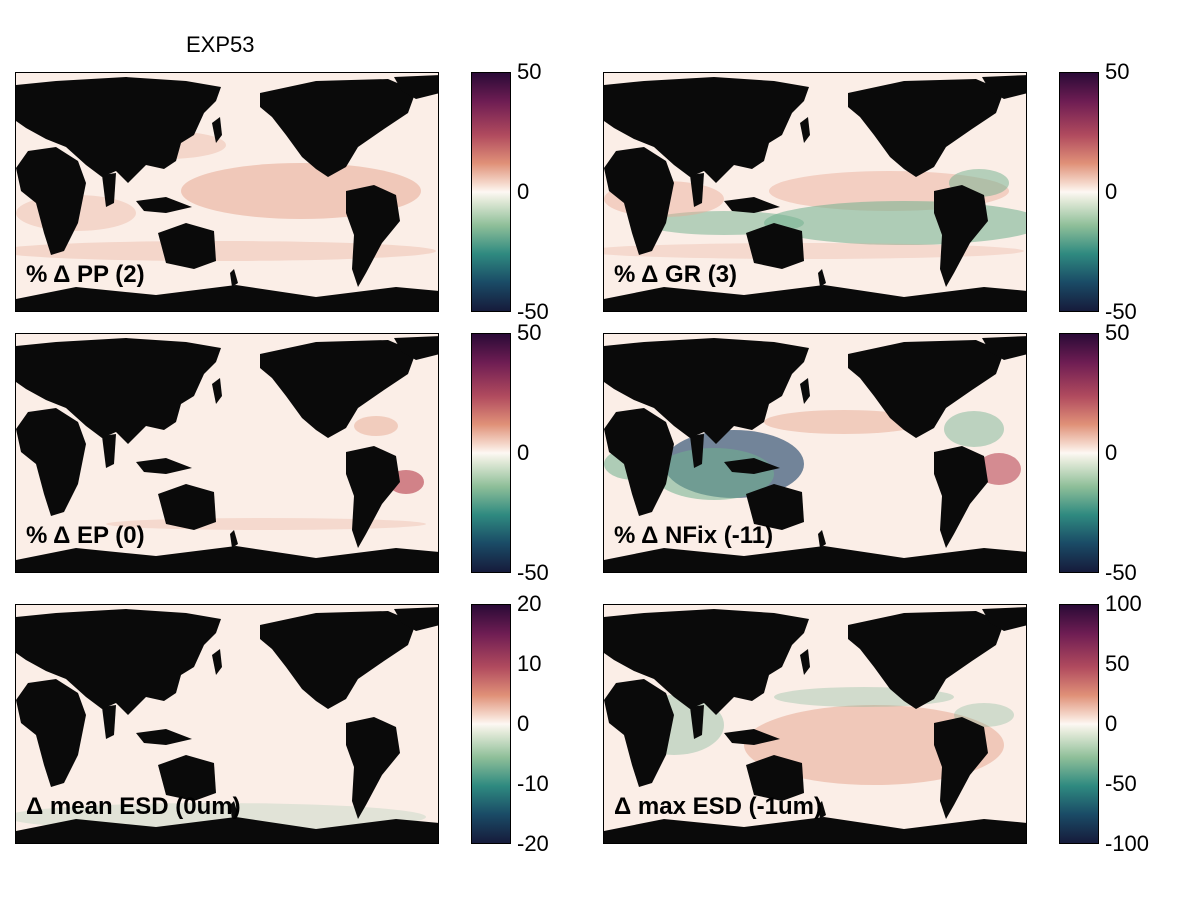 The width and height of the screenshot is (1200, 900). I want to click on map-panel: % Δ EP (0), so click(227, 453).